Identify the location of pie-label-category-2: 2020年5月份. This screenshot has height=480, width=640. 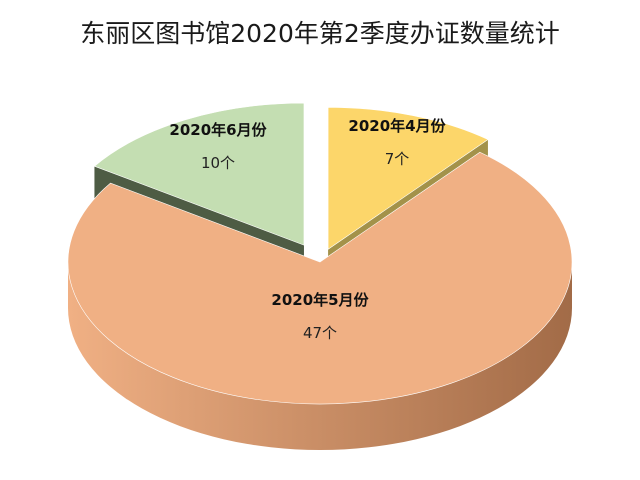
(320, 300).